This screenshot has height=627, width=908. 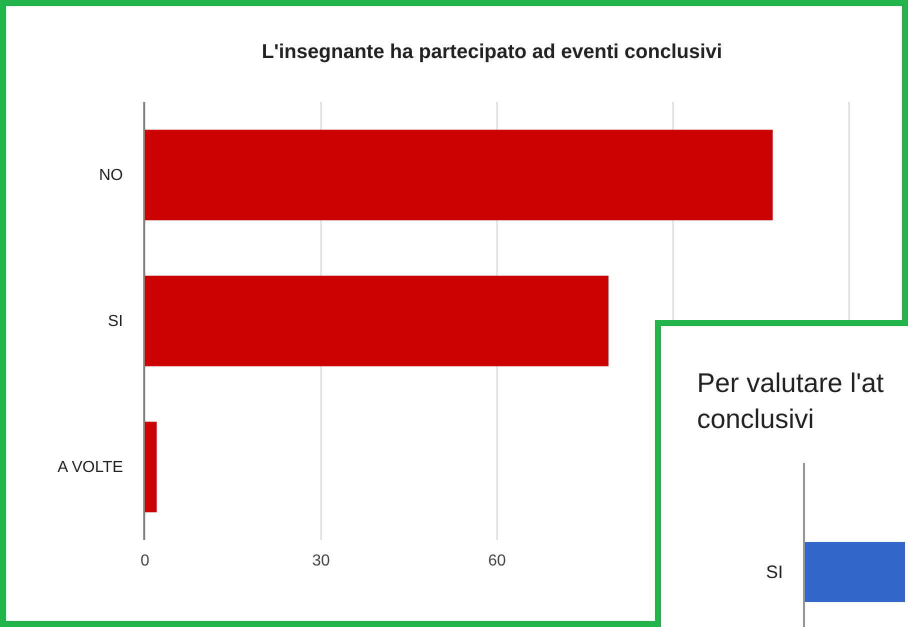 What do you see at coordinates (492, 52) in the screenshot?
I see `chart-title: L'insegnante ha partecipato ad eventi conclusivi` at bounding box center [492, 52].